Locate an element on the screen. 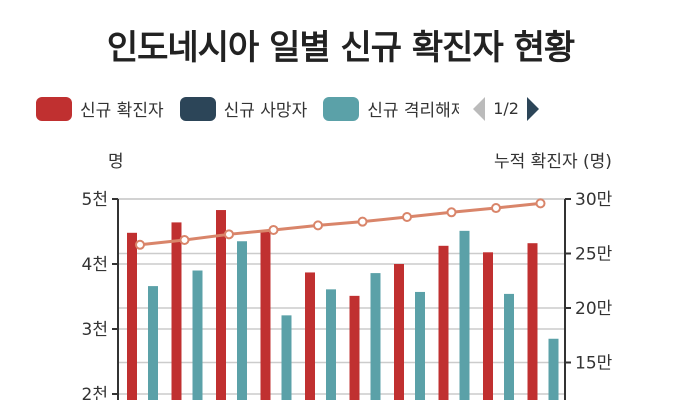 This screenshot has height=400, width=681. left-tick-label: 5천 is located at coordinates (95, 200).